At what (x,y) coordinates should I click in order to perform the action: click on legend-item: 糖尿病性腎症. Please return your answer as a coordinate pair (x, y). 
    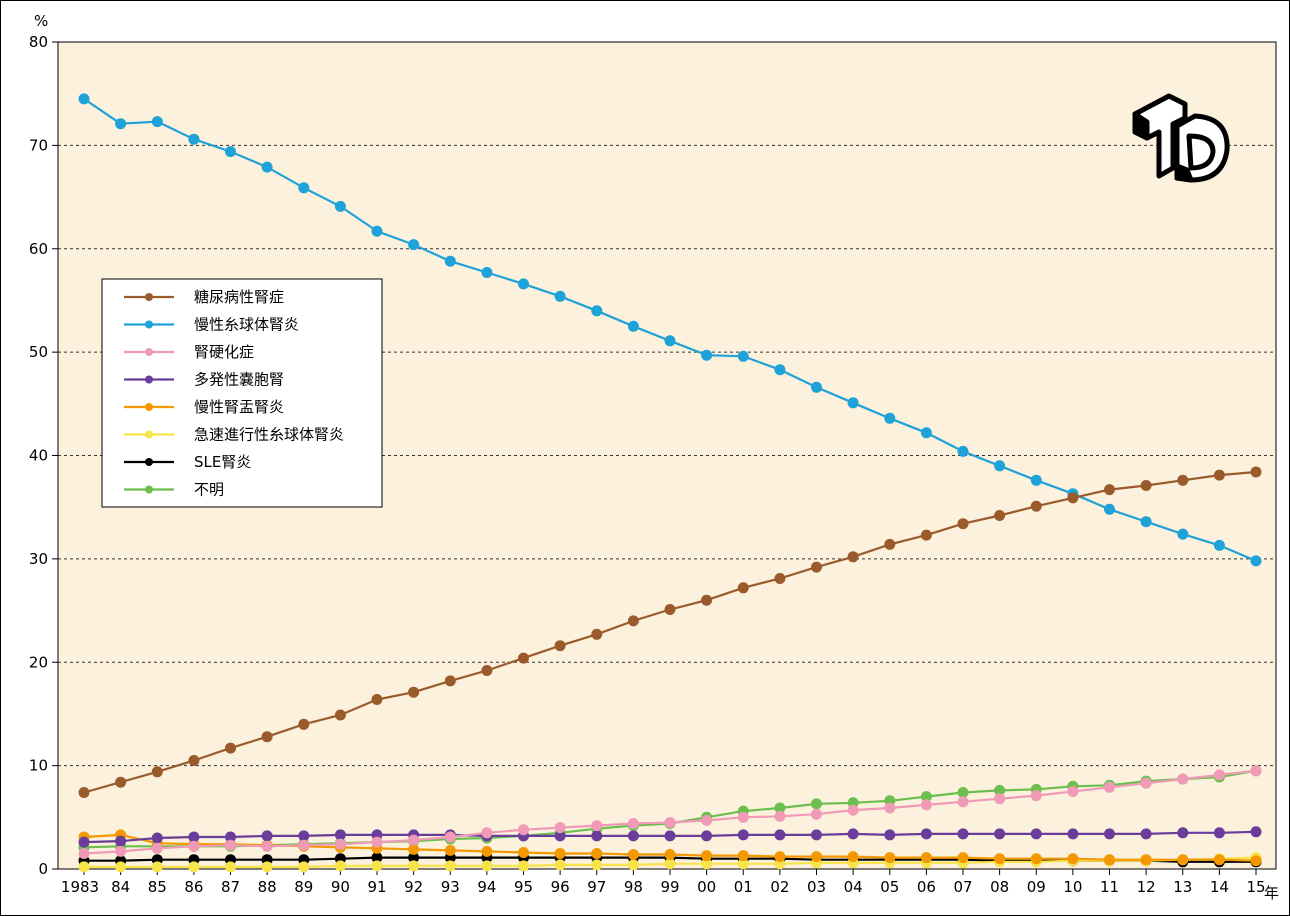
    Looking at the image, I should click on (204, 297).